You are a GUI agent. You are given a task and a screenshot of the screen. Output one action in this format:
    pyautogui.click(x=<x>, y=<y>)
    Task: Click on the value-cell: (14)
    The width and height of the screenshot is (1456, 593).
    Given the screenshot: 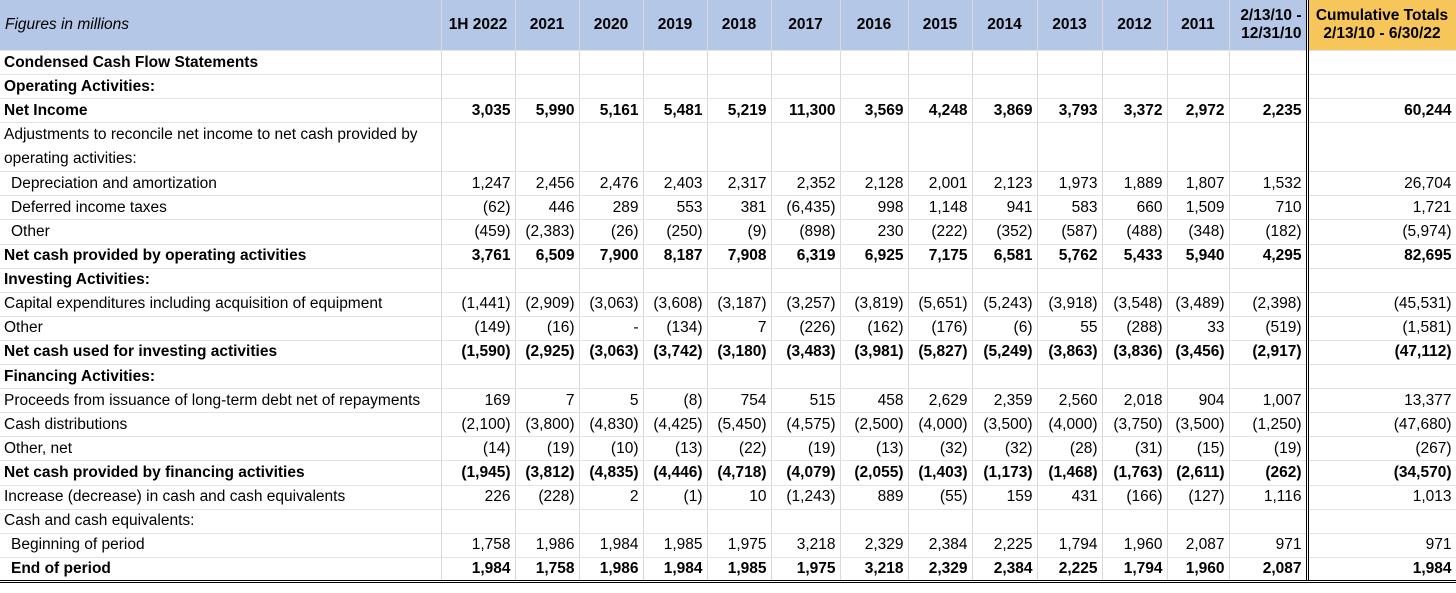 What is the action you would take?
    pyautogui.click(x=478, y=449)
    